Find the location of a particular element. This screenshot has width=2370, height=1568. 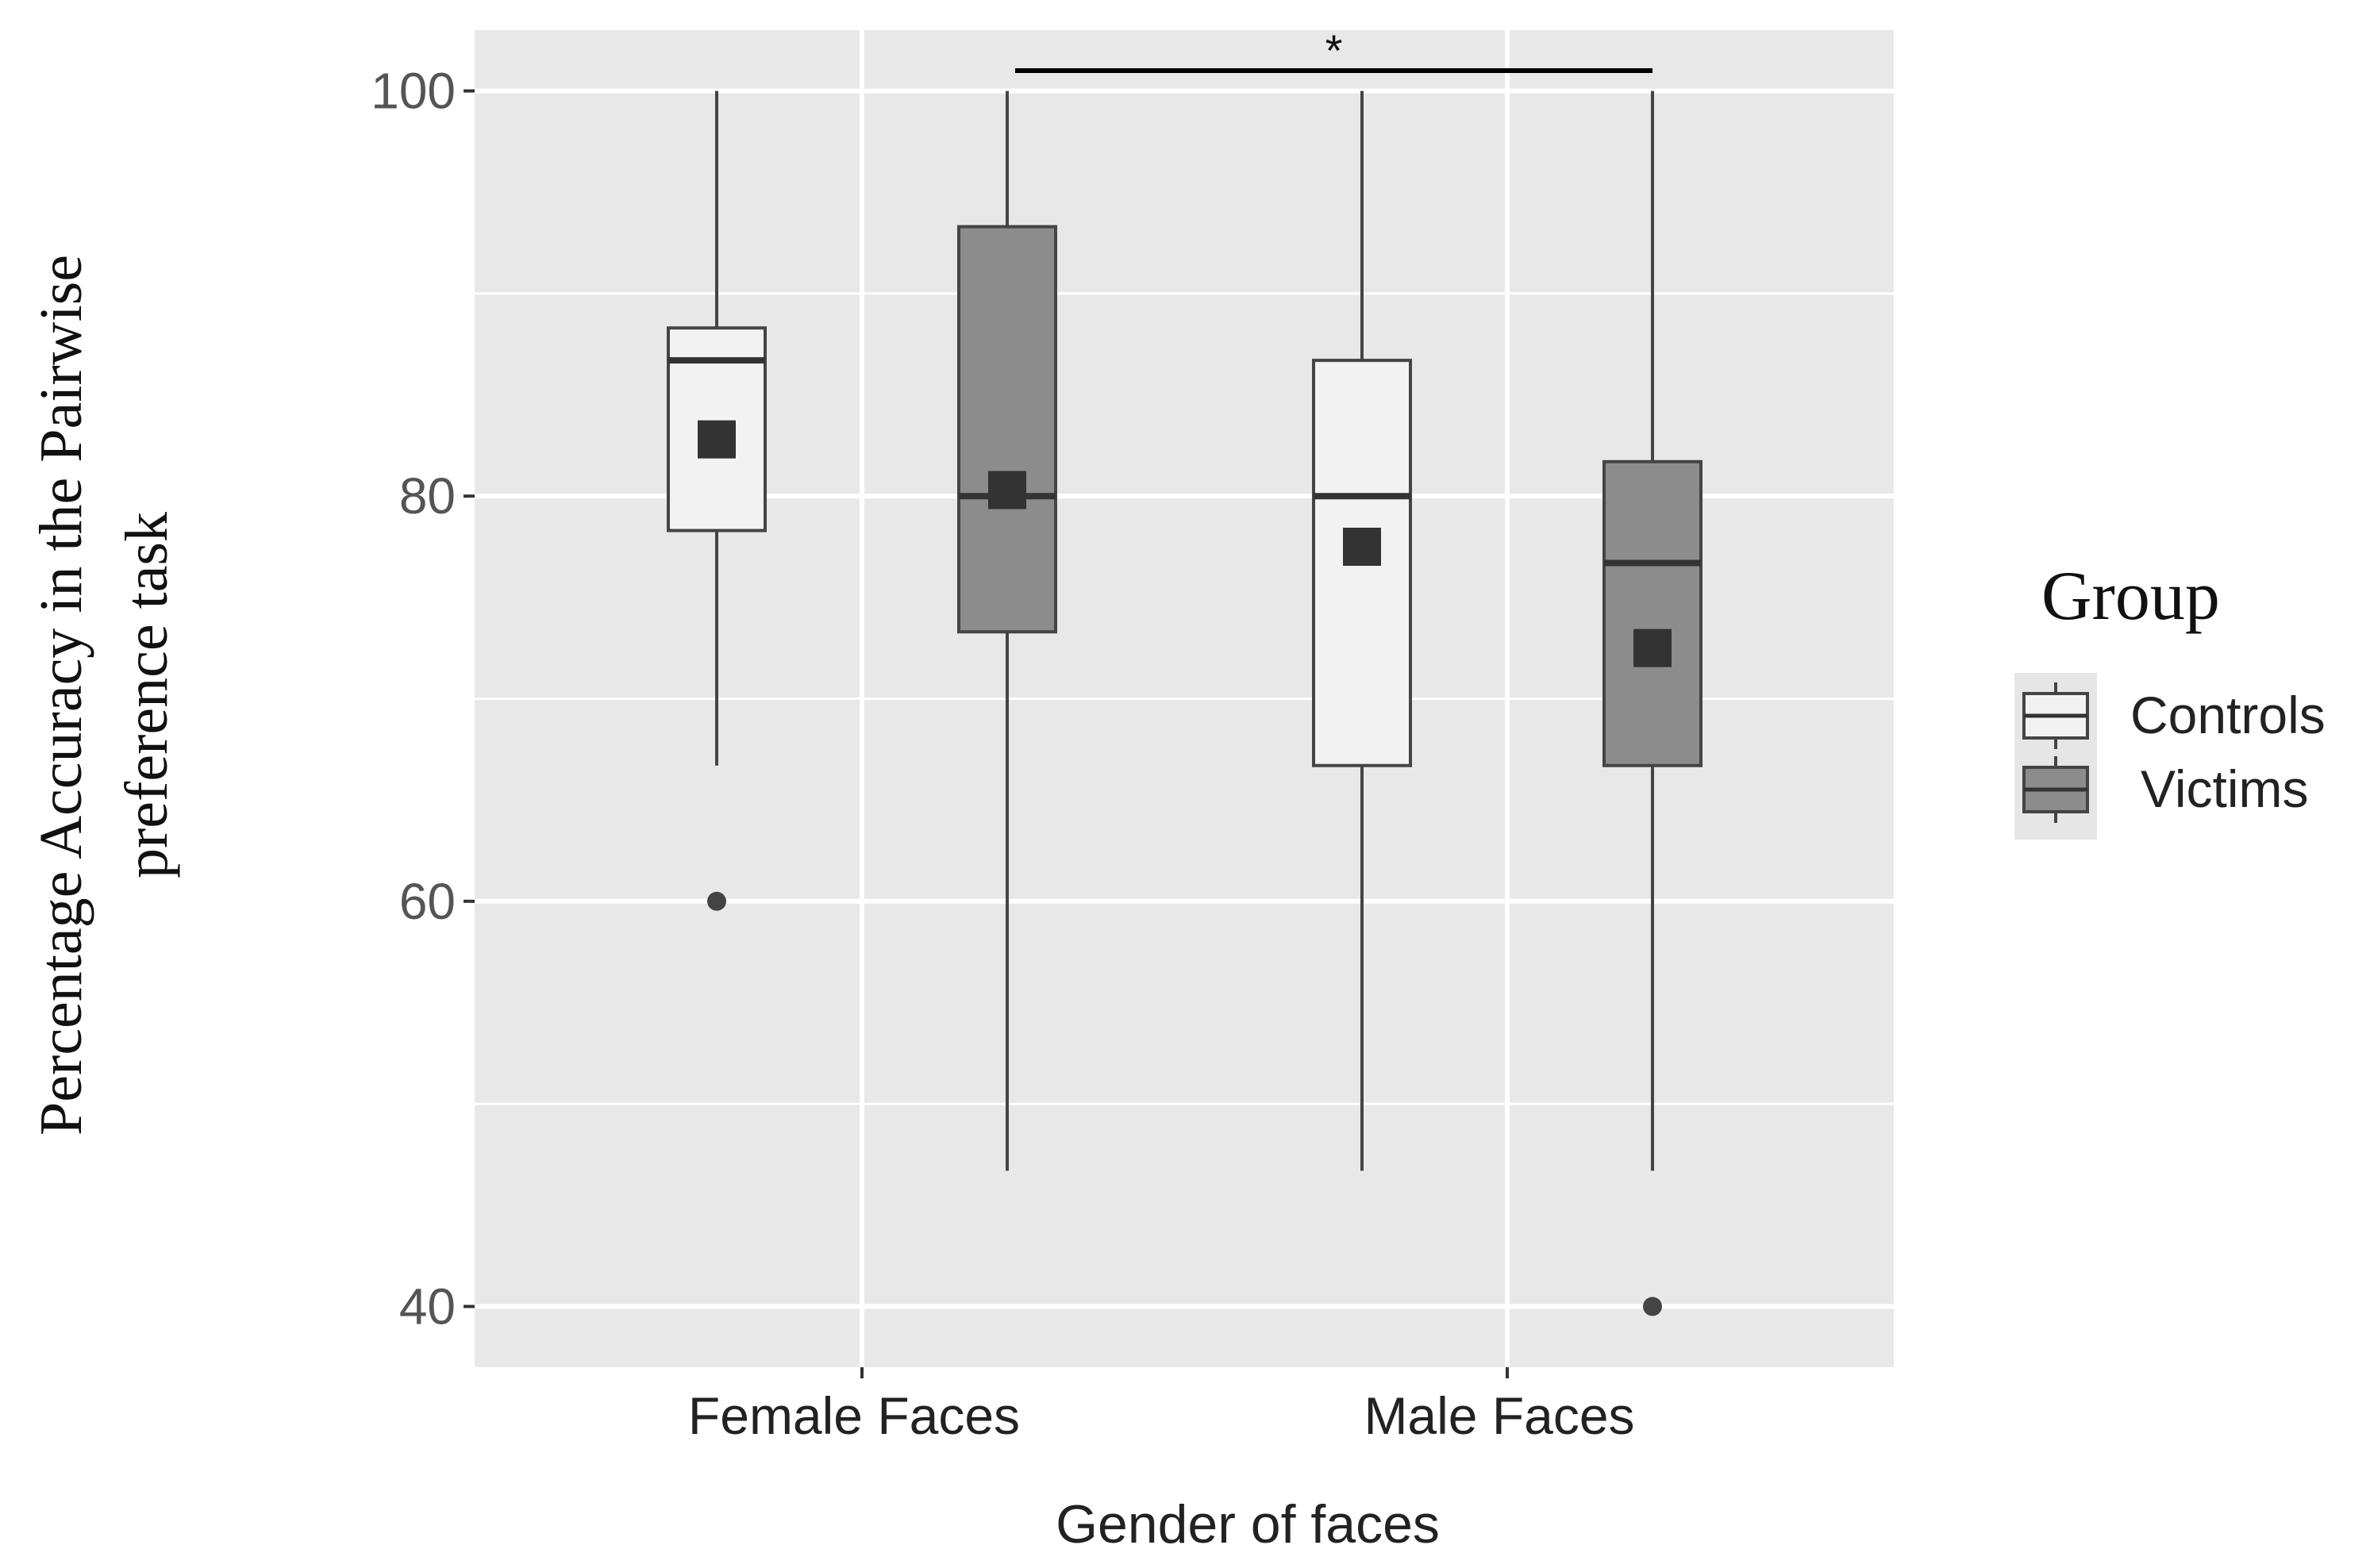

x-tick-label: Female Faces is located at coordinates (854, 1415).